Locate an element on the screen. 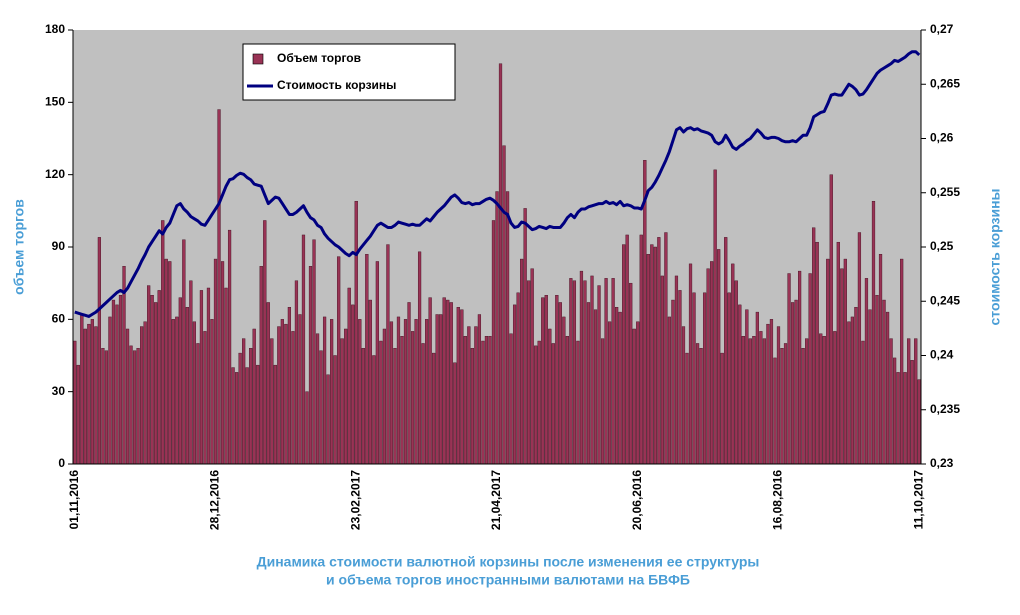 The image size is (1020, 615). y2-tick-label: 0,235 is located at coordinates (945, 409).